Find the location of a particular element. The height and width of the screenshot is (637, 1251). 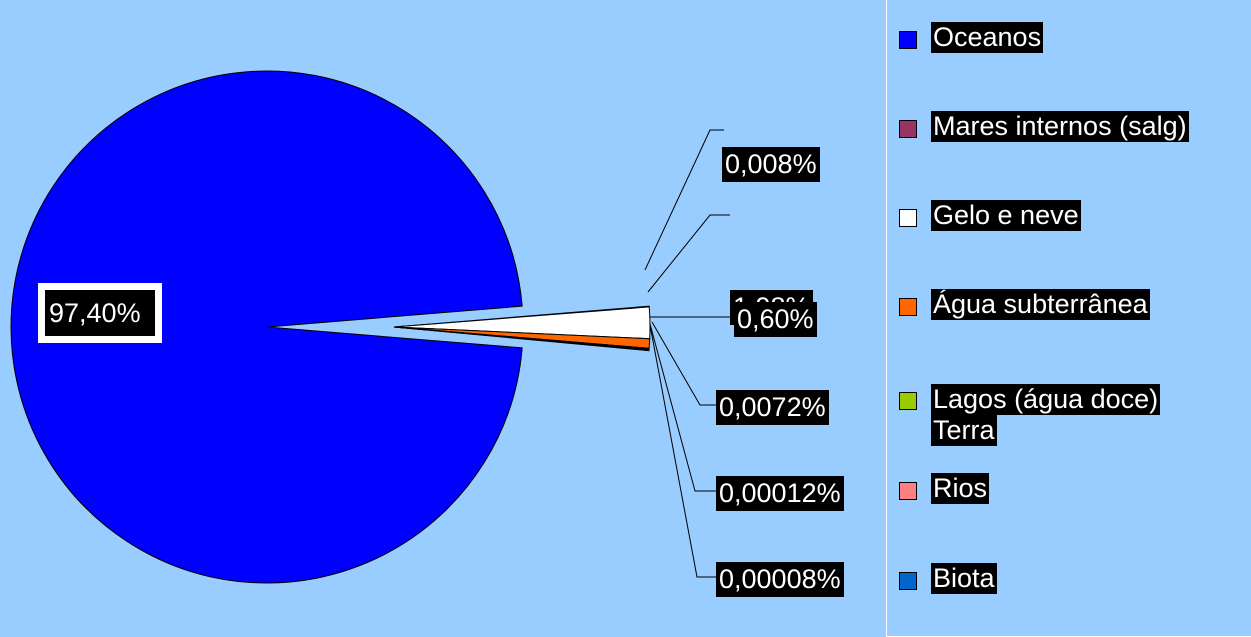

legend-sublabel: Terra is located at coordinates (964, 430).